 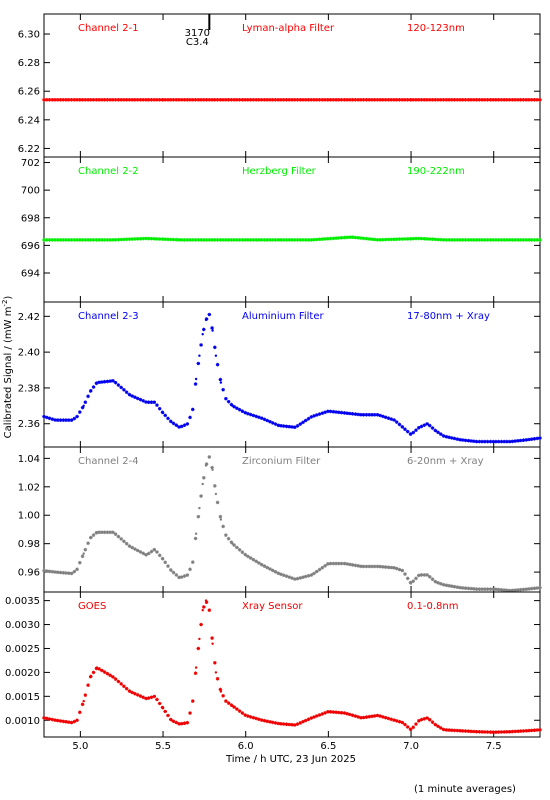 I want to click on x-tick-label: 6.0, so click(x=246, y=746).